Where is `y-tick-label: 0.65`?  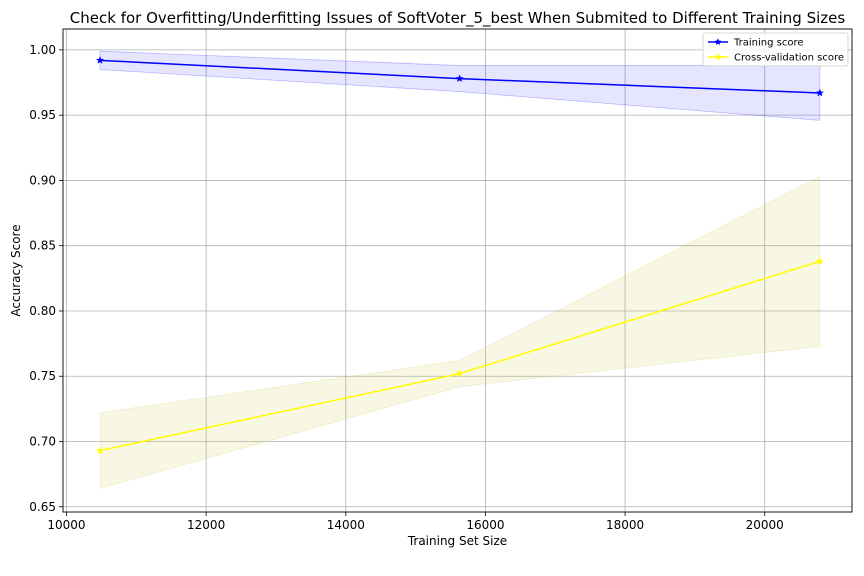
y-tick-label: 0.65 is located at coordinates (42, 507).